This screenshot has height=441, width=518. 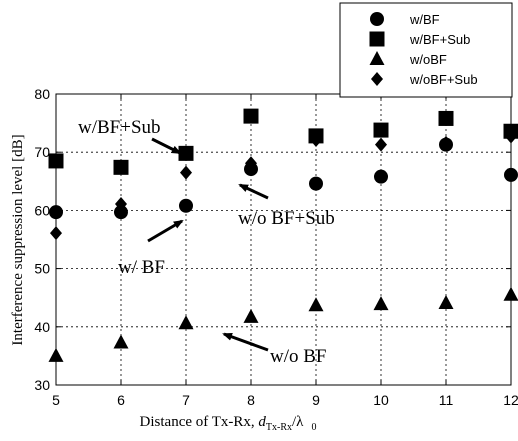 I want to click on x-tick-labels: 5 6 7 8 9 10 11 12, so click(x=285, y=400).